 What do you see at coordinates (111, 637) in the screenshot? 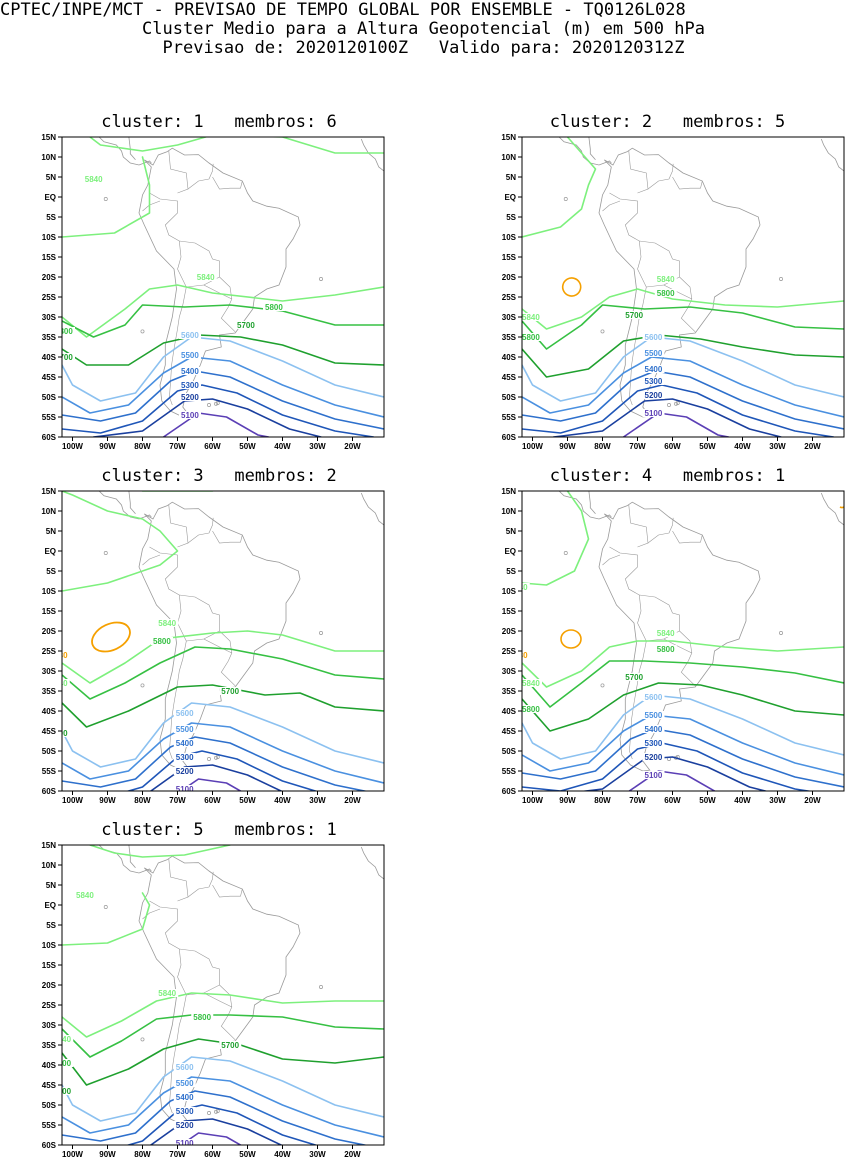
I see `contour-5880-ellipse` at bounding box center [111, 637].